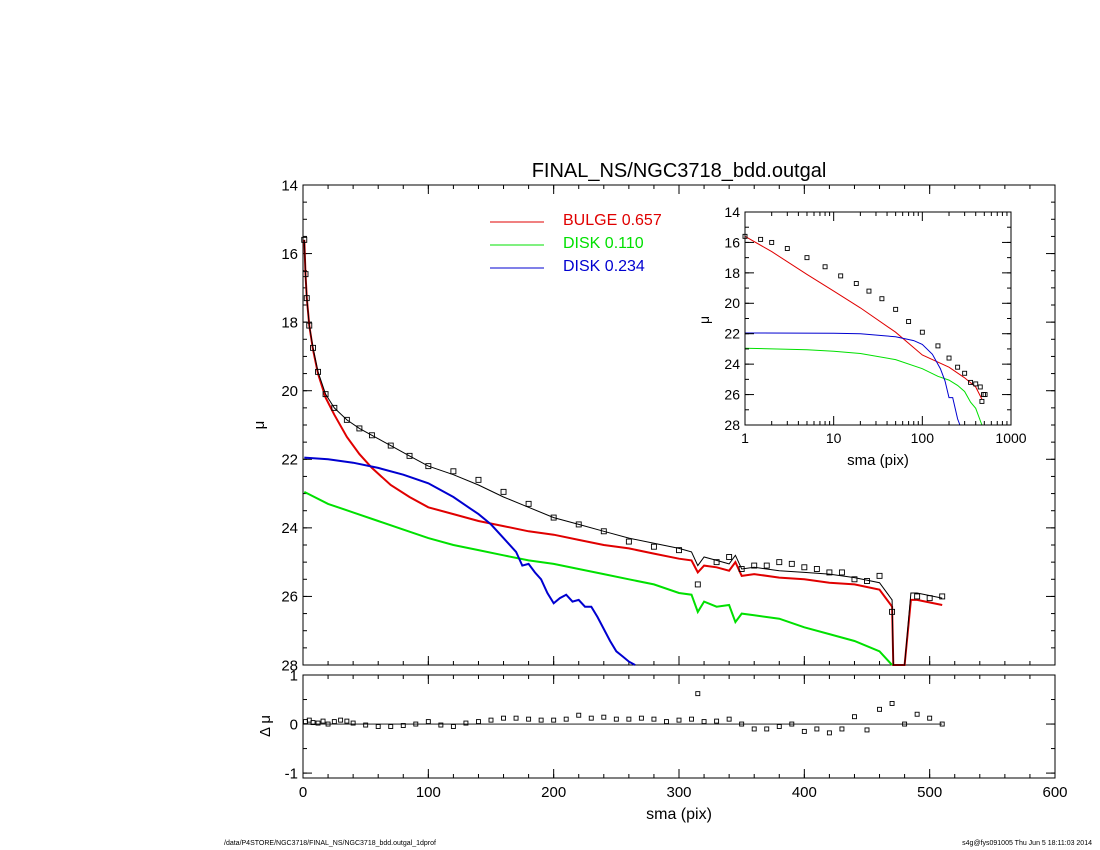 The height and width of the screenshot is (850, 1100). What do you see at coordinates (745, 438) in the screenshot?
I see `x-tick-label: 1` at bounding box center [745, 438].